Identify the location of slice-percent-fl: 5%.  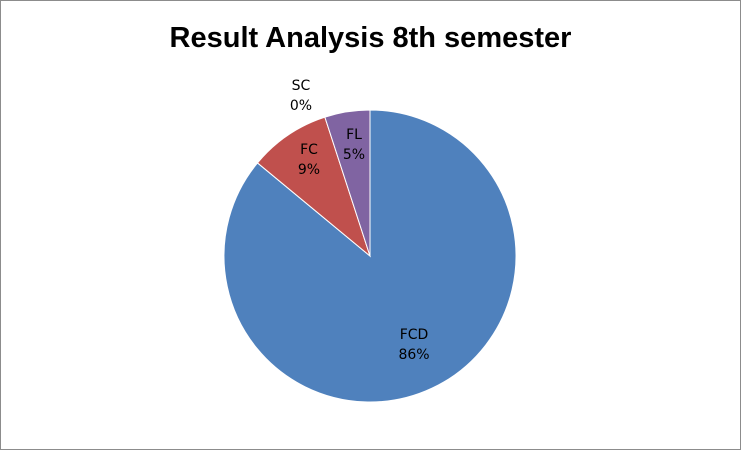
(354, 155).